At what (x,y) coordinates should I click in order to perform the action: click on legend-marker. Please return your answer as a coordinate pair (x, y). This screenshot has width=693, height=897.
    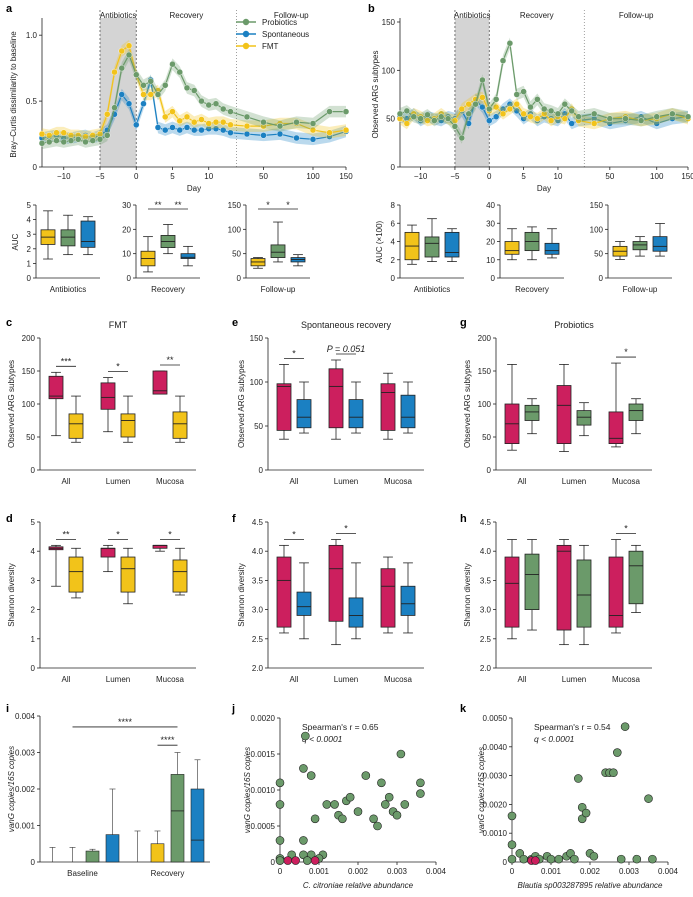
    Looking at the image, I should click on (246, 34).